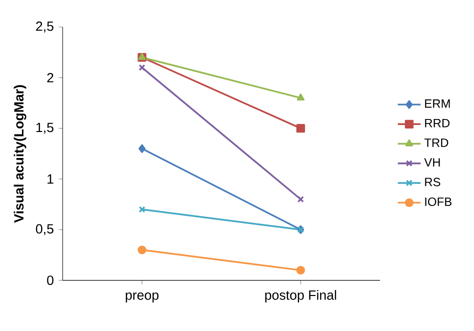 This screenshot has height=331, width=474. Describe the element at coordinates (438, 201) in the screenshot. I see `legend-label: IOFB` at that location.